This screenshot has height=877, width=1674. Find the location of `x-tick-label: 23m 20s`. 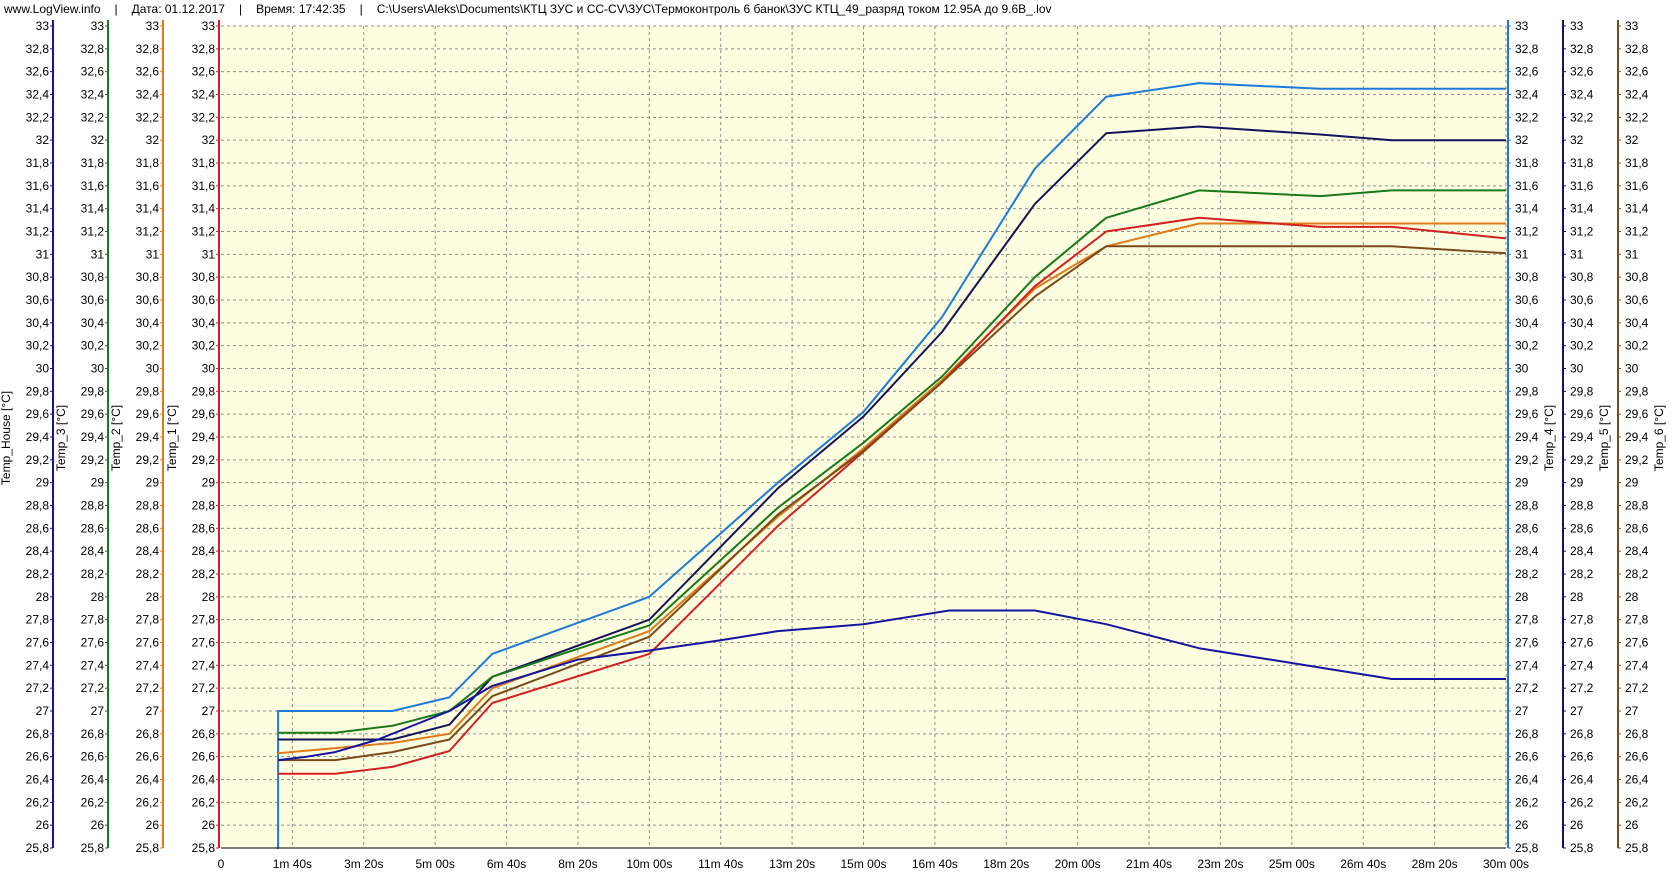

x-tick-label: 23m 20s is located at coordinates (1220, 864).